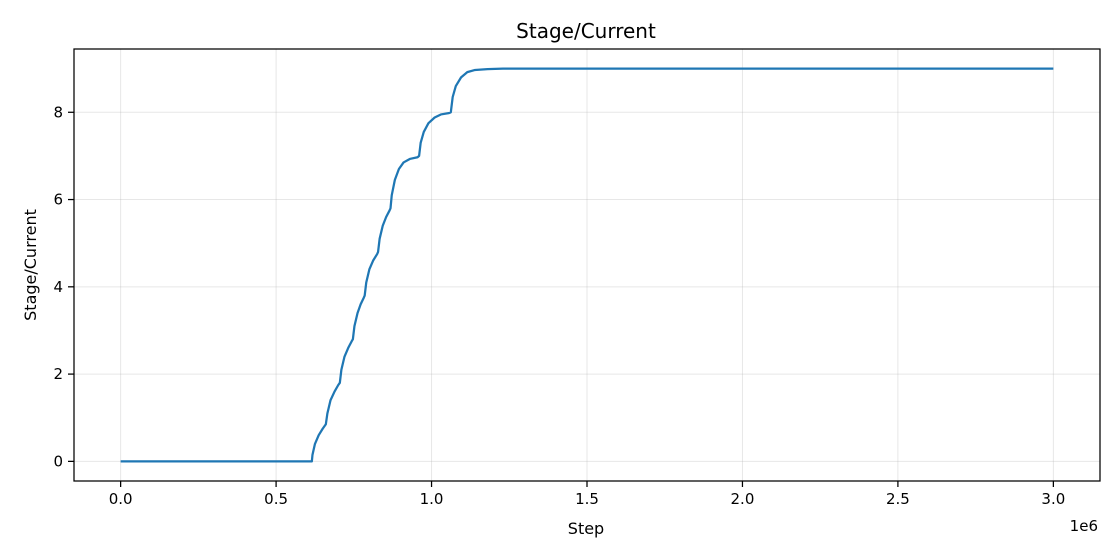 Image resolution: width=1120 pixels, height=560 pixels. Describe the element at coordinates (276, 499) in the screenshot. I see `x-tick-label: 0.5` at that location.